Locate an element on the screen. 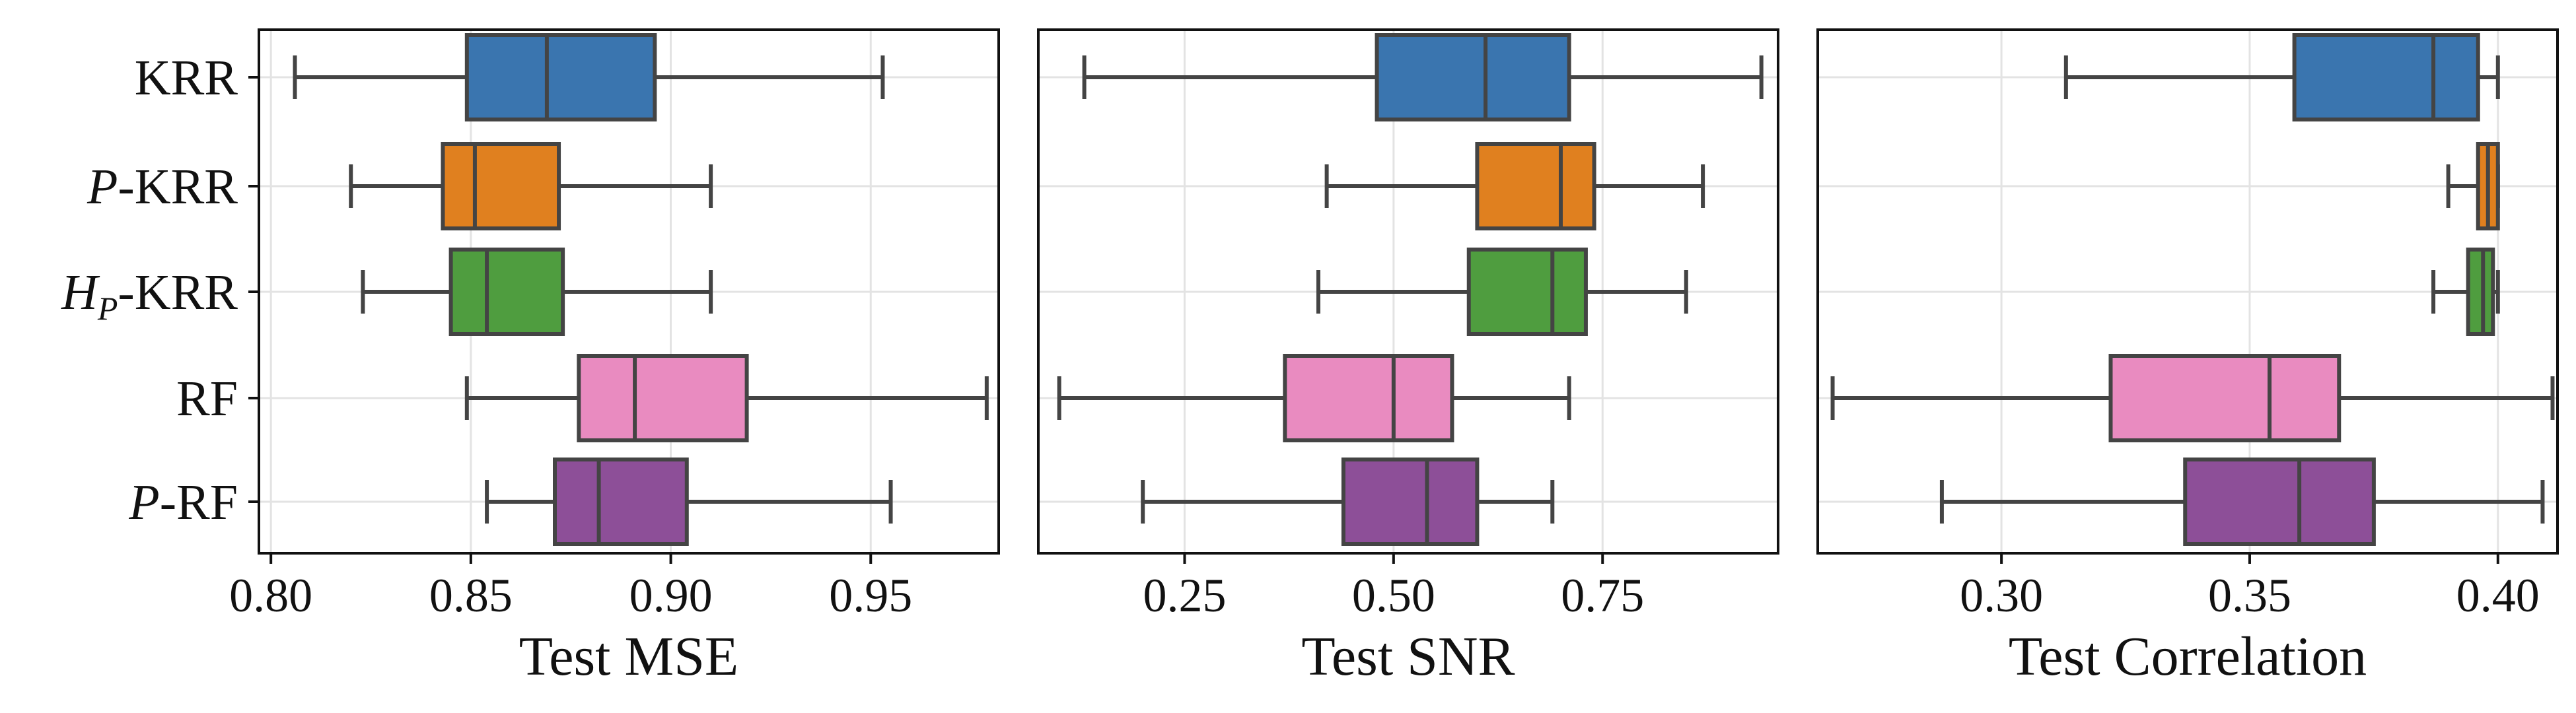  iqr-box-snr-krr is located at coordinates (1473, 77).